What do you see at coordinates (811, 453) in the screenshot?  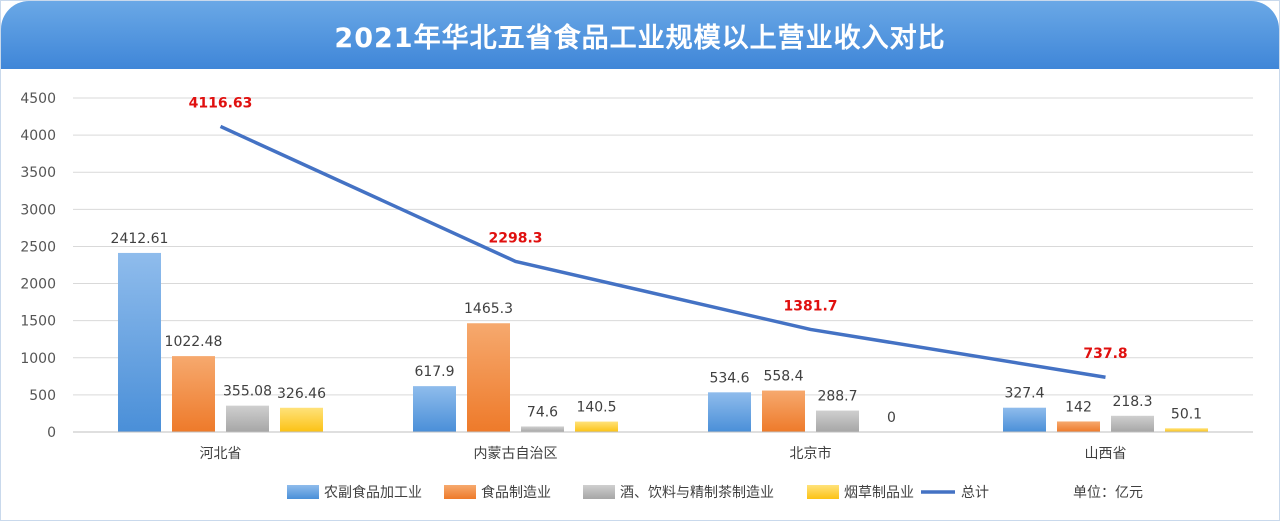 I see `category-label: 北京市` at bounding box center [811, 453].